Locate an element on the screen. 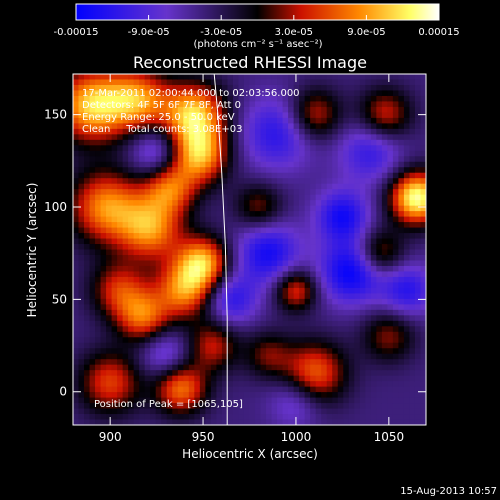 The width and height of the screenshot is (500, 500). chart-title: Reconstructed RHESSI Image is located at coordinates (250, 62).